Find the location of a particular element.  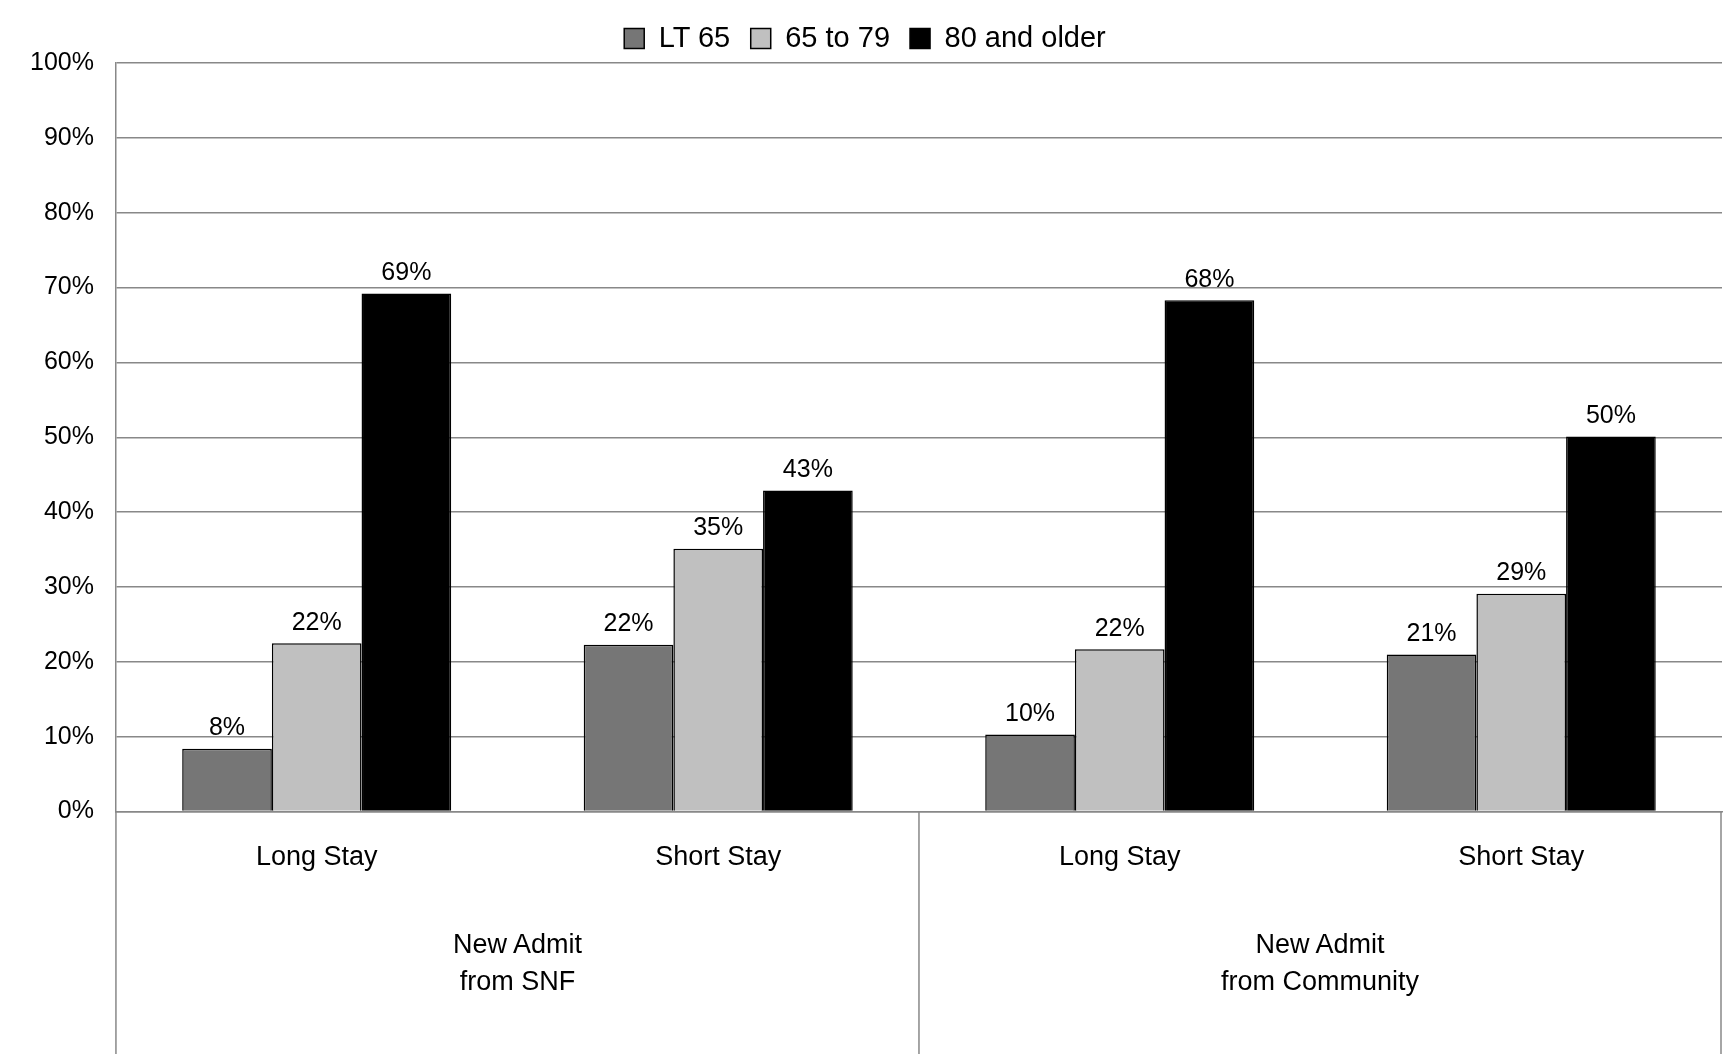

data-label: 50% is located at coordinates (1610, 413).